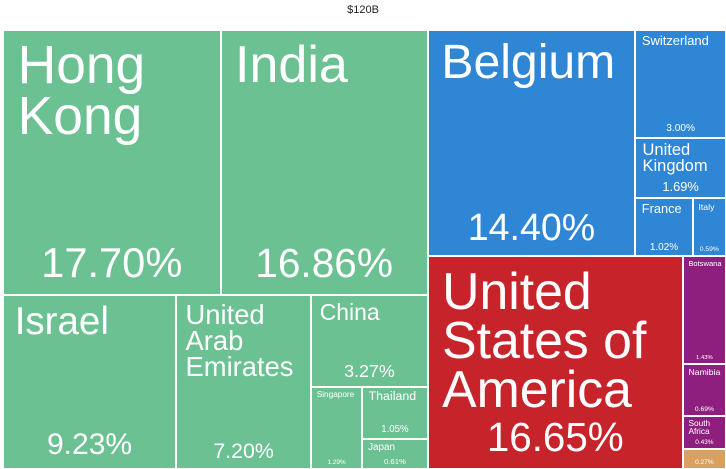 The image size is (726, 469). I want to click on category-label: United Kingdom, so click(675, 158).